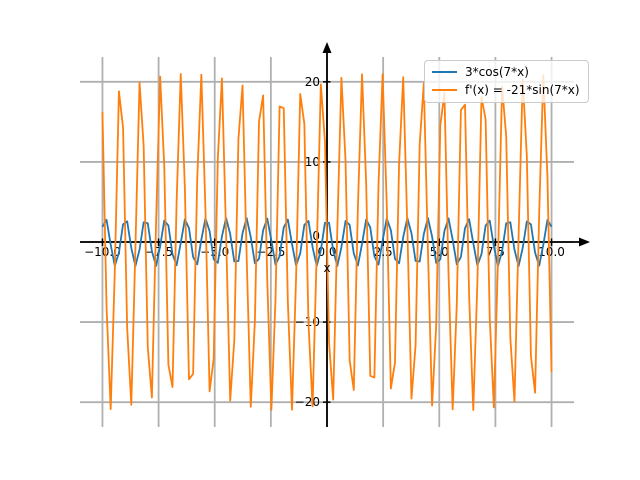 This screenshot has height=480, width=640. I want to click on legend-entry-cos: 3*cos(7*x), so click(506, 72).